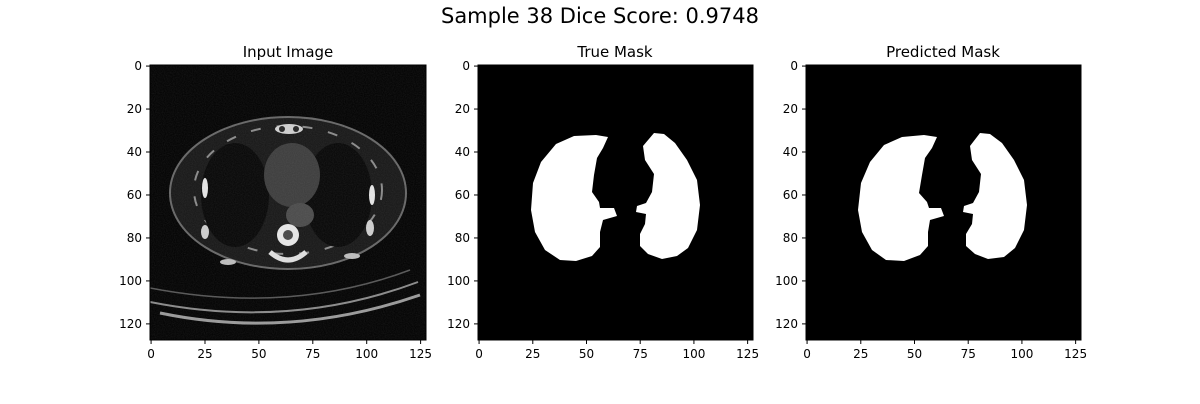 The height and width of the screenshot is (404, 1200). What do you see at coordinates (943, 52) in the screenshot?
I see `panel-title: Predicted Mask` at bounding box center [943, 52].